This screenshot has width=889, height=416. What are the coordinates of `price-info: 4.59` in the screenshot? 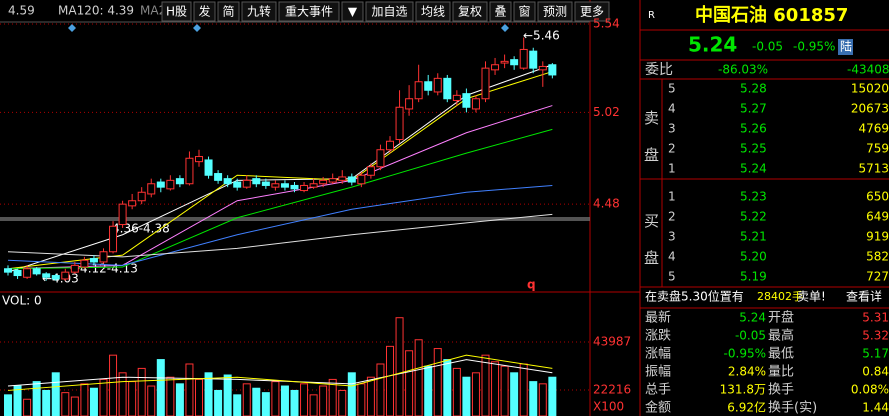 It's located at (21, 11).